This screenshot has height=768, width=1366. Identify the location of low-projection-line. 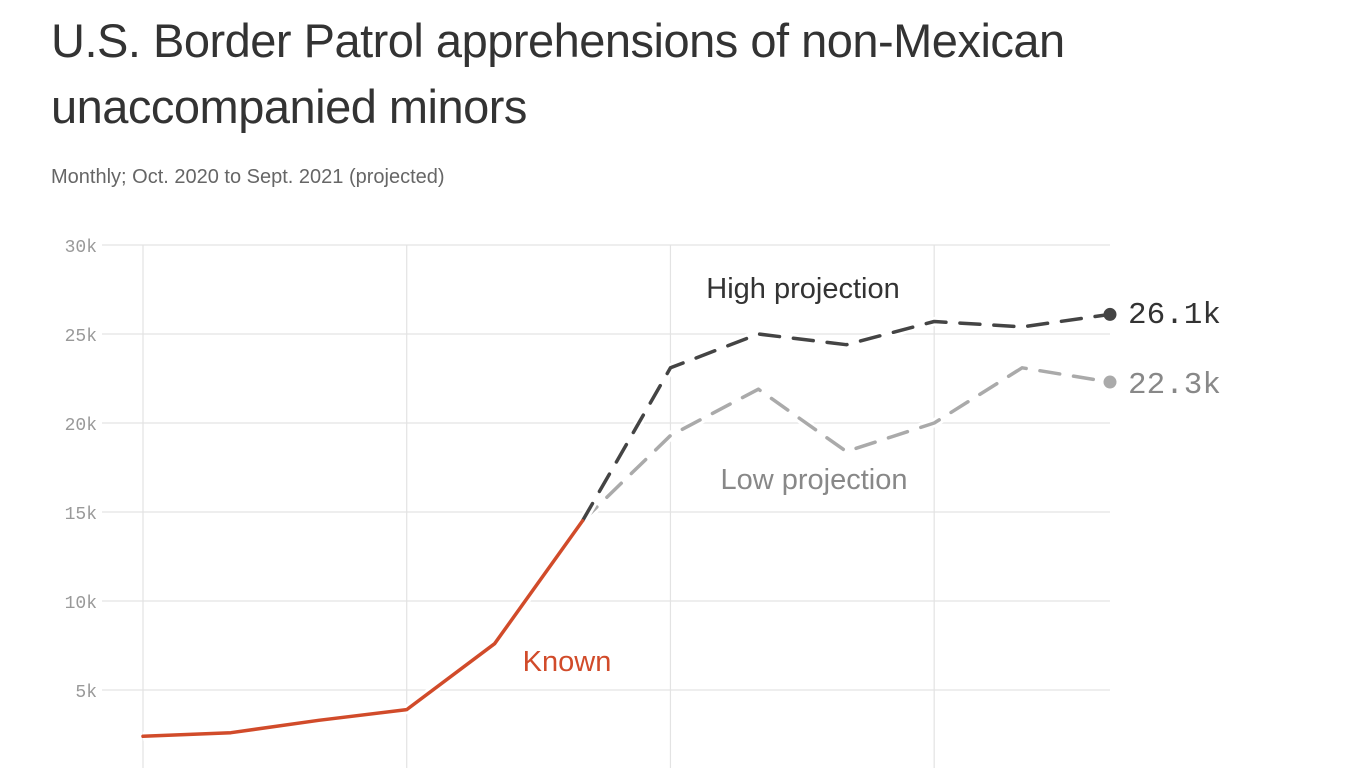
(846, 444).